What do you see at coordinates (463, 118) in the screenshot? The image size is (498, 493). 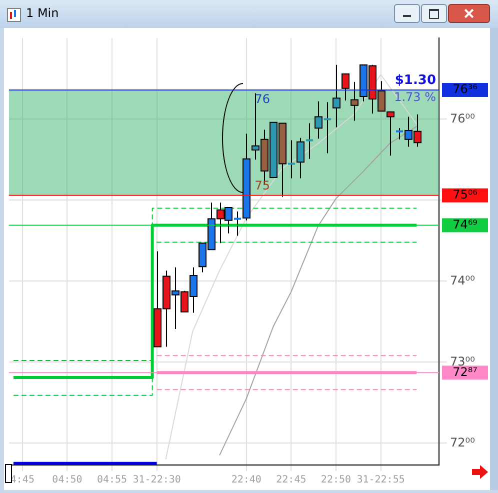 I see `y-tick-label: 76⁰⁰` at bounding box center [463, 118].